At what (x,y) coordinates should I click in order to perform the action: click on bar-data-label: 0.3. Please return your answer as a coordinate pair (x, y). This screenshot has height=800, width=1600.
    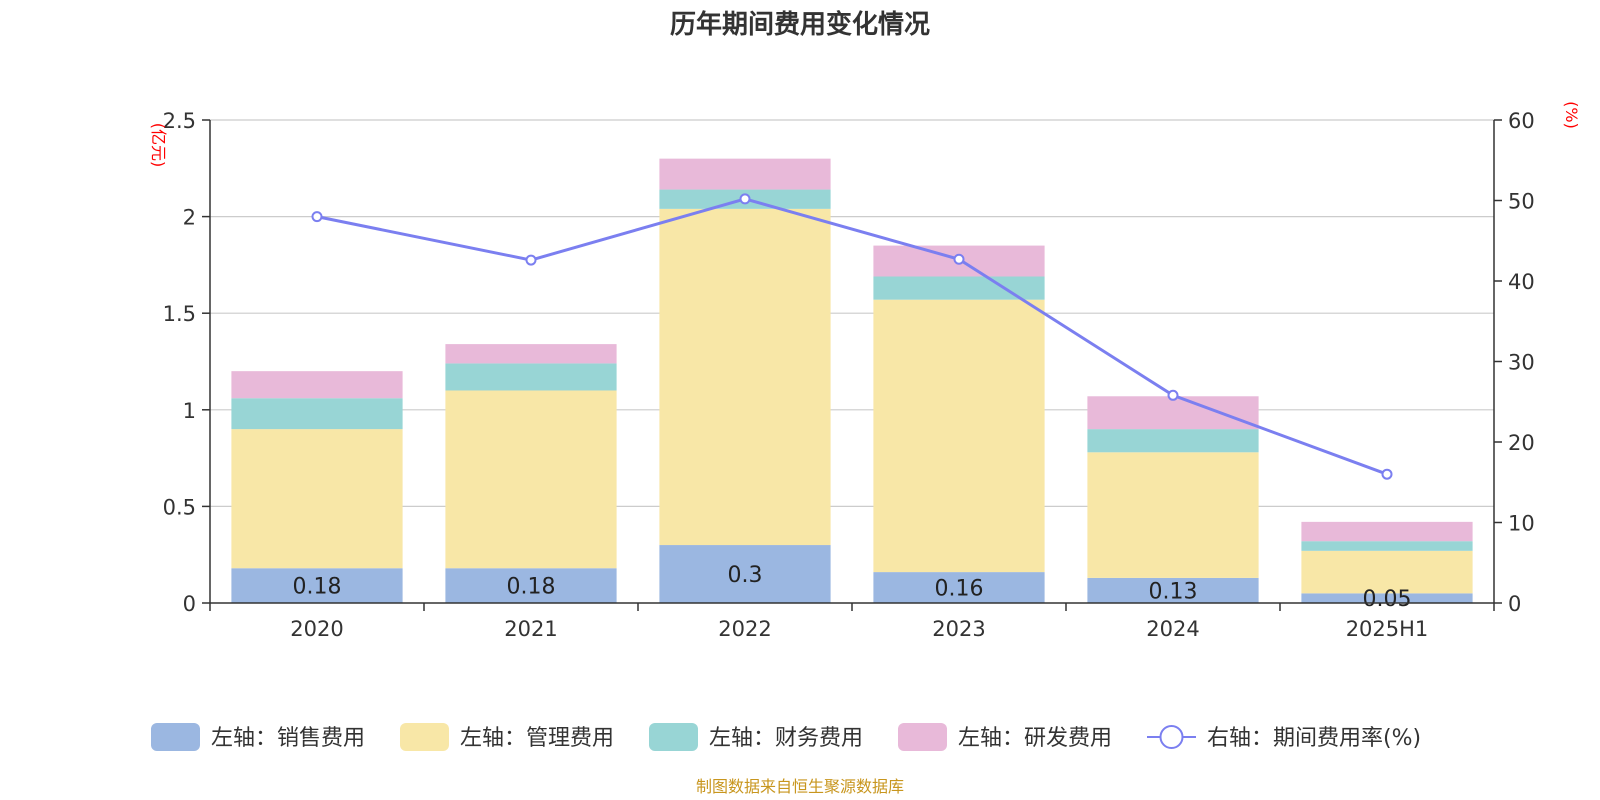
    Looking at the image, I should click on (745, 575).